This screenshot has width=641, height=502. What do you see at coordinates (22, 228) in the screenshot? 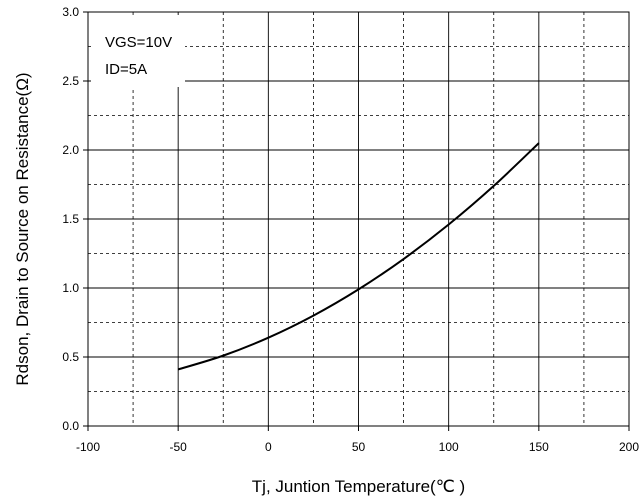
I see `y-axis-label: Rdson, Drain to Source on Resistance(Ω)` at bounding box center [22, 228].